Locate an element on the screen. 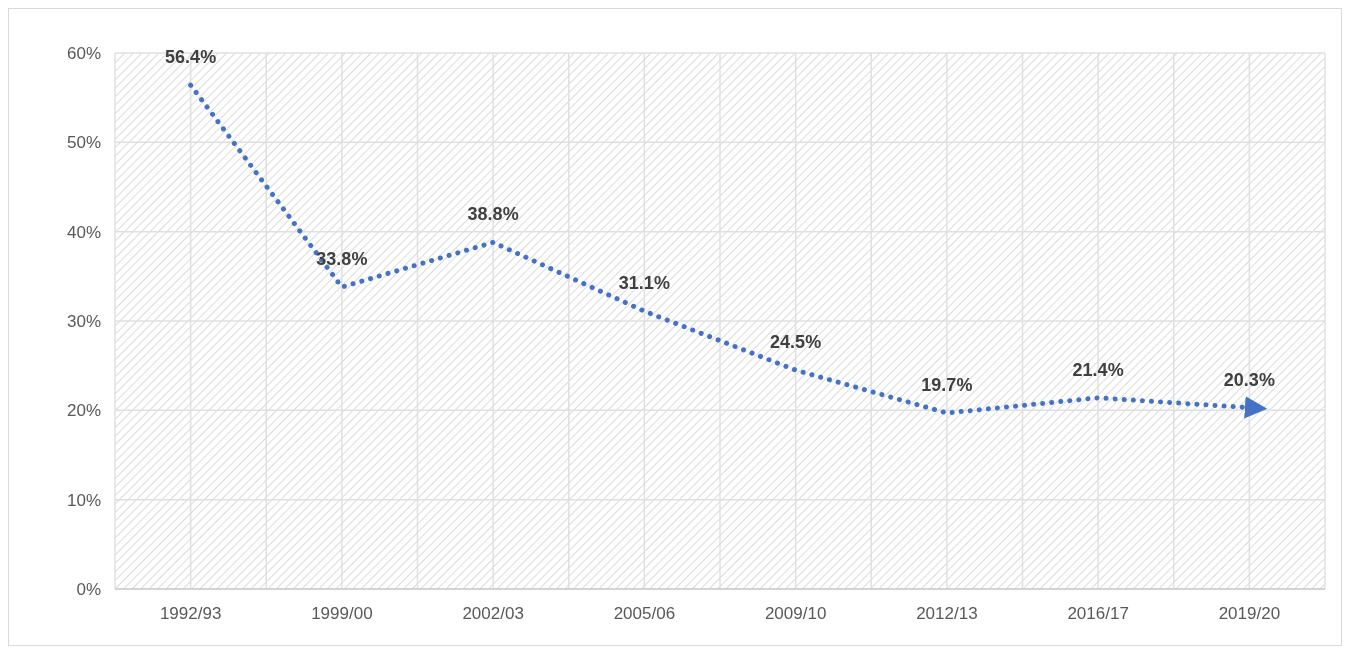 This screenshot has height=654, width=1350. data-label: 20.3% is located at coordinates (1249, 379).